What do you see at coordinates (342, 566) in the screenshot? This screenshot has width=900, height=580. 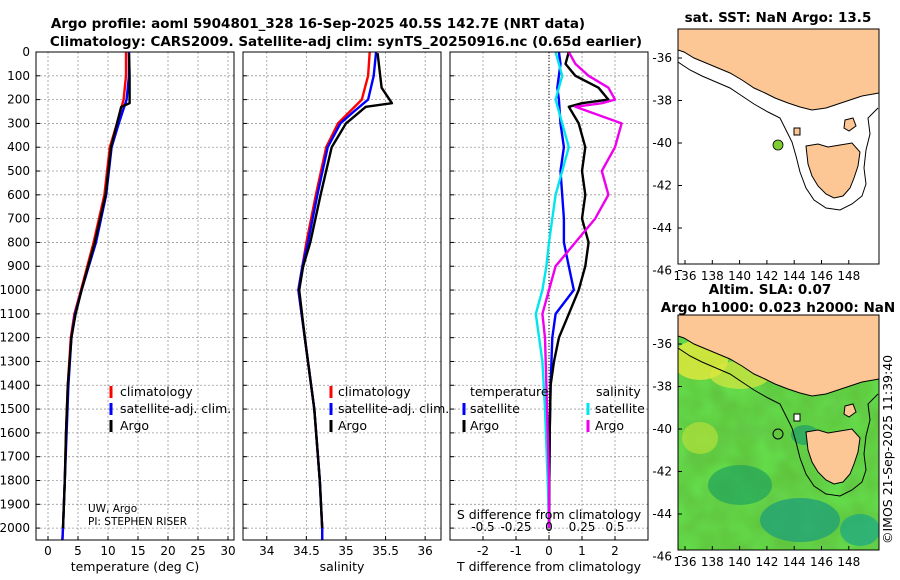 I see `salinity-xlabel: salinity` at bounding box center [342, 566].